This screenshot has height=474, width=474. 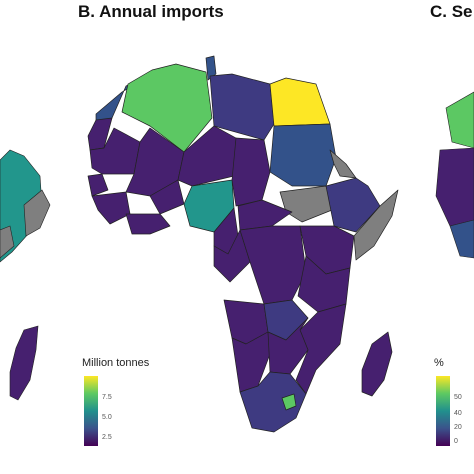 I want to click on c-north-region, so click(x=459, y=120).